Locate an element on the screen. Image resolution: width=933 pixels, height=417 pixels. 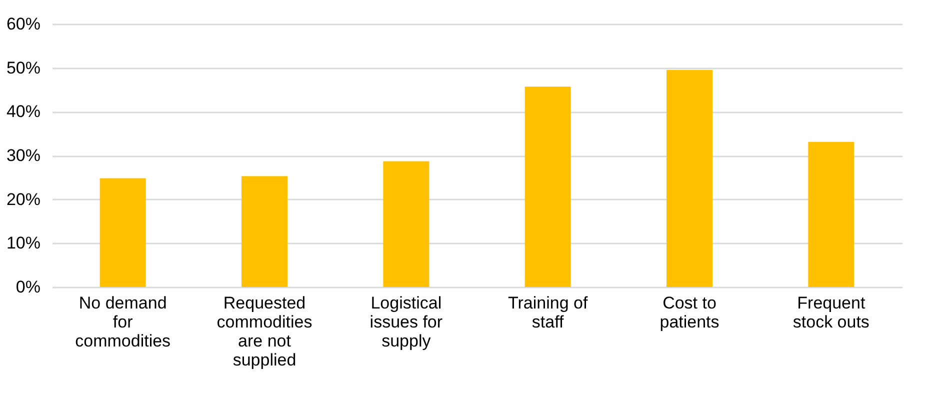
x-tick-label: No demand for commodities is located at coordinates (123, 322).